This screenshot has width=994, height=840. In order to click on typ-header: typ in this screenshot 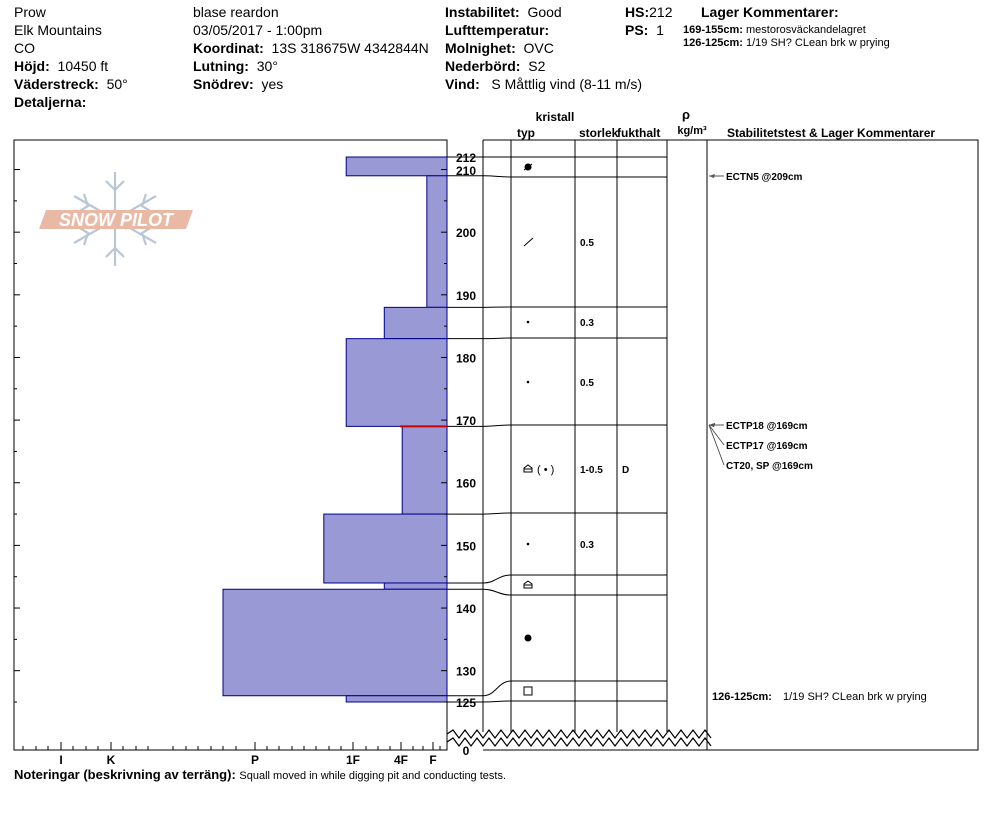, I will do `click(526, 133)`.